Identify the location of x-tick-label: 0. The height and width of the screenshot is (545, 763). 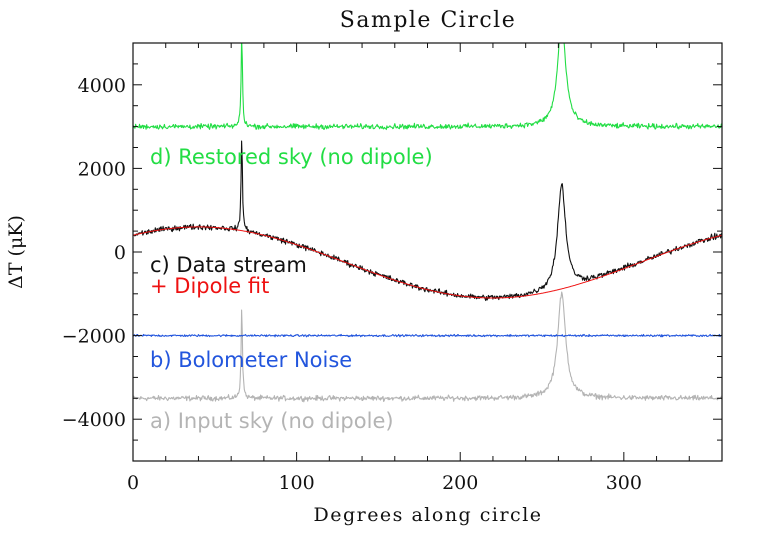
(133, 483).